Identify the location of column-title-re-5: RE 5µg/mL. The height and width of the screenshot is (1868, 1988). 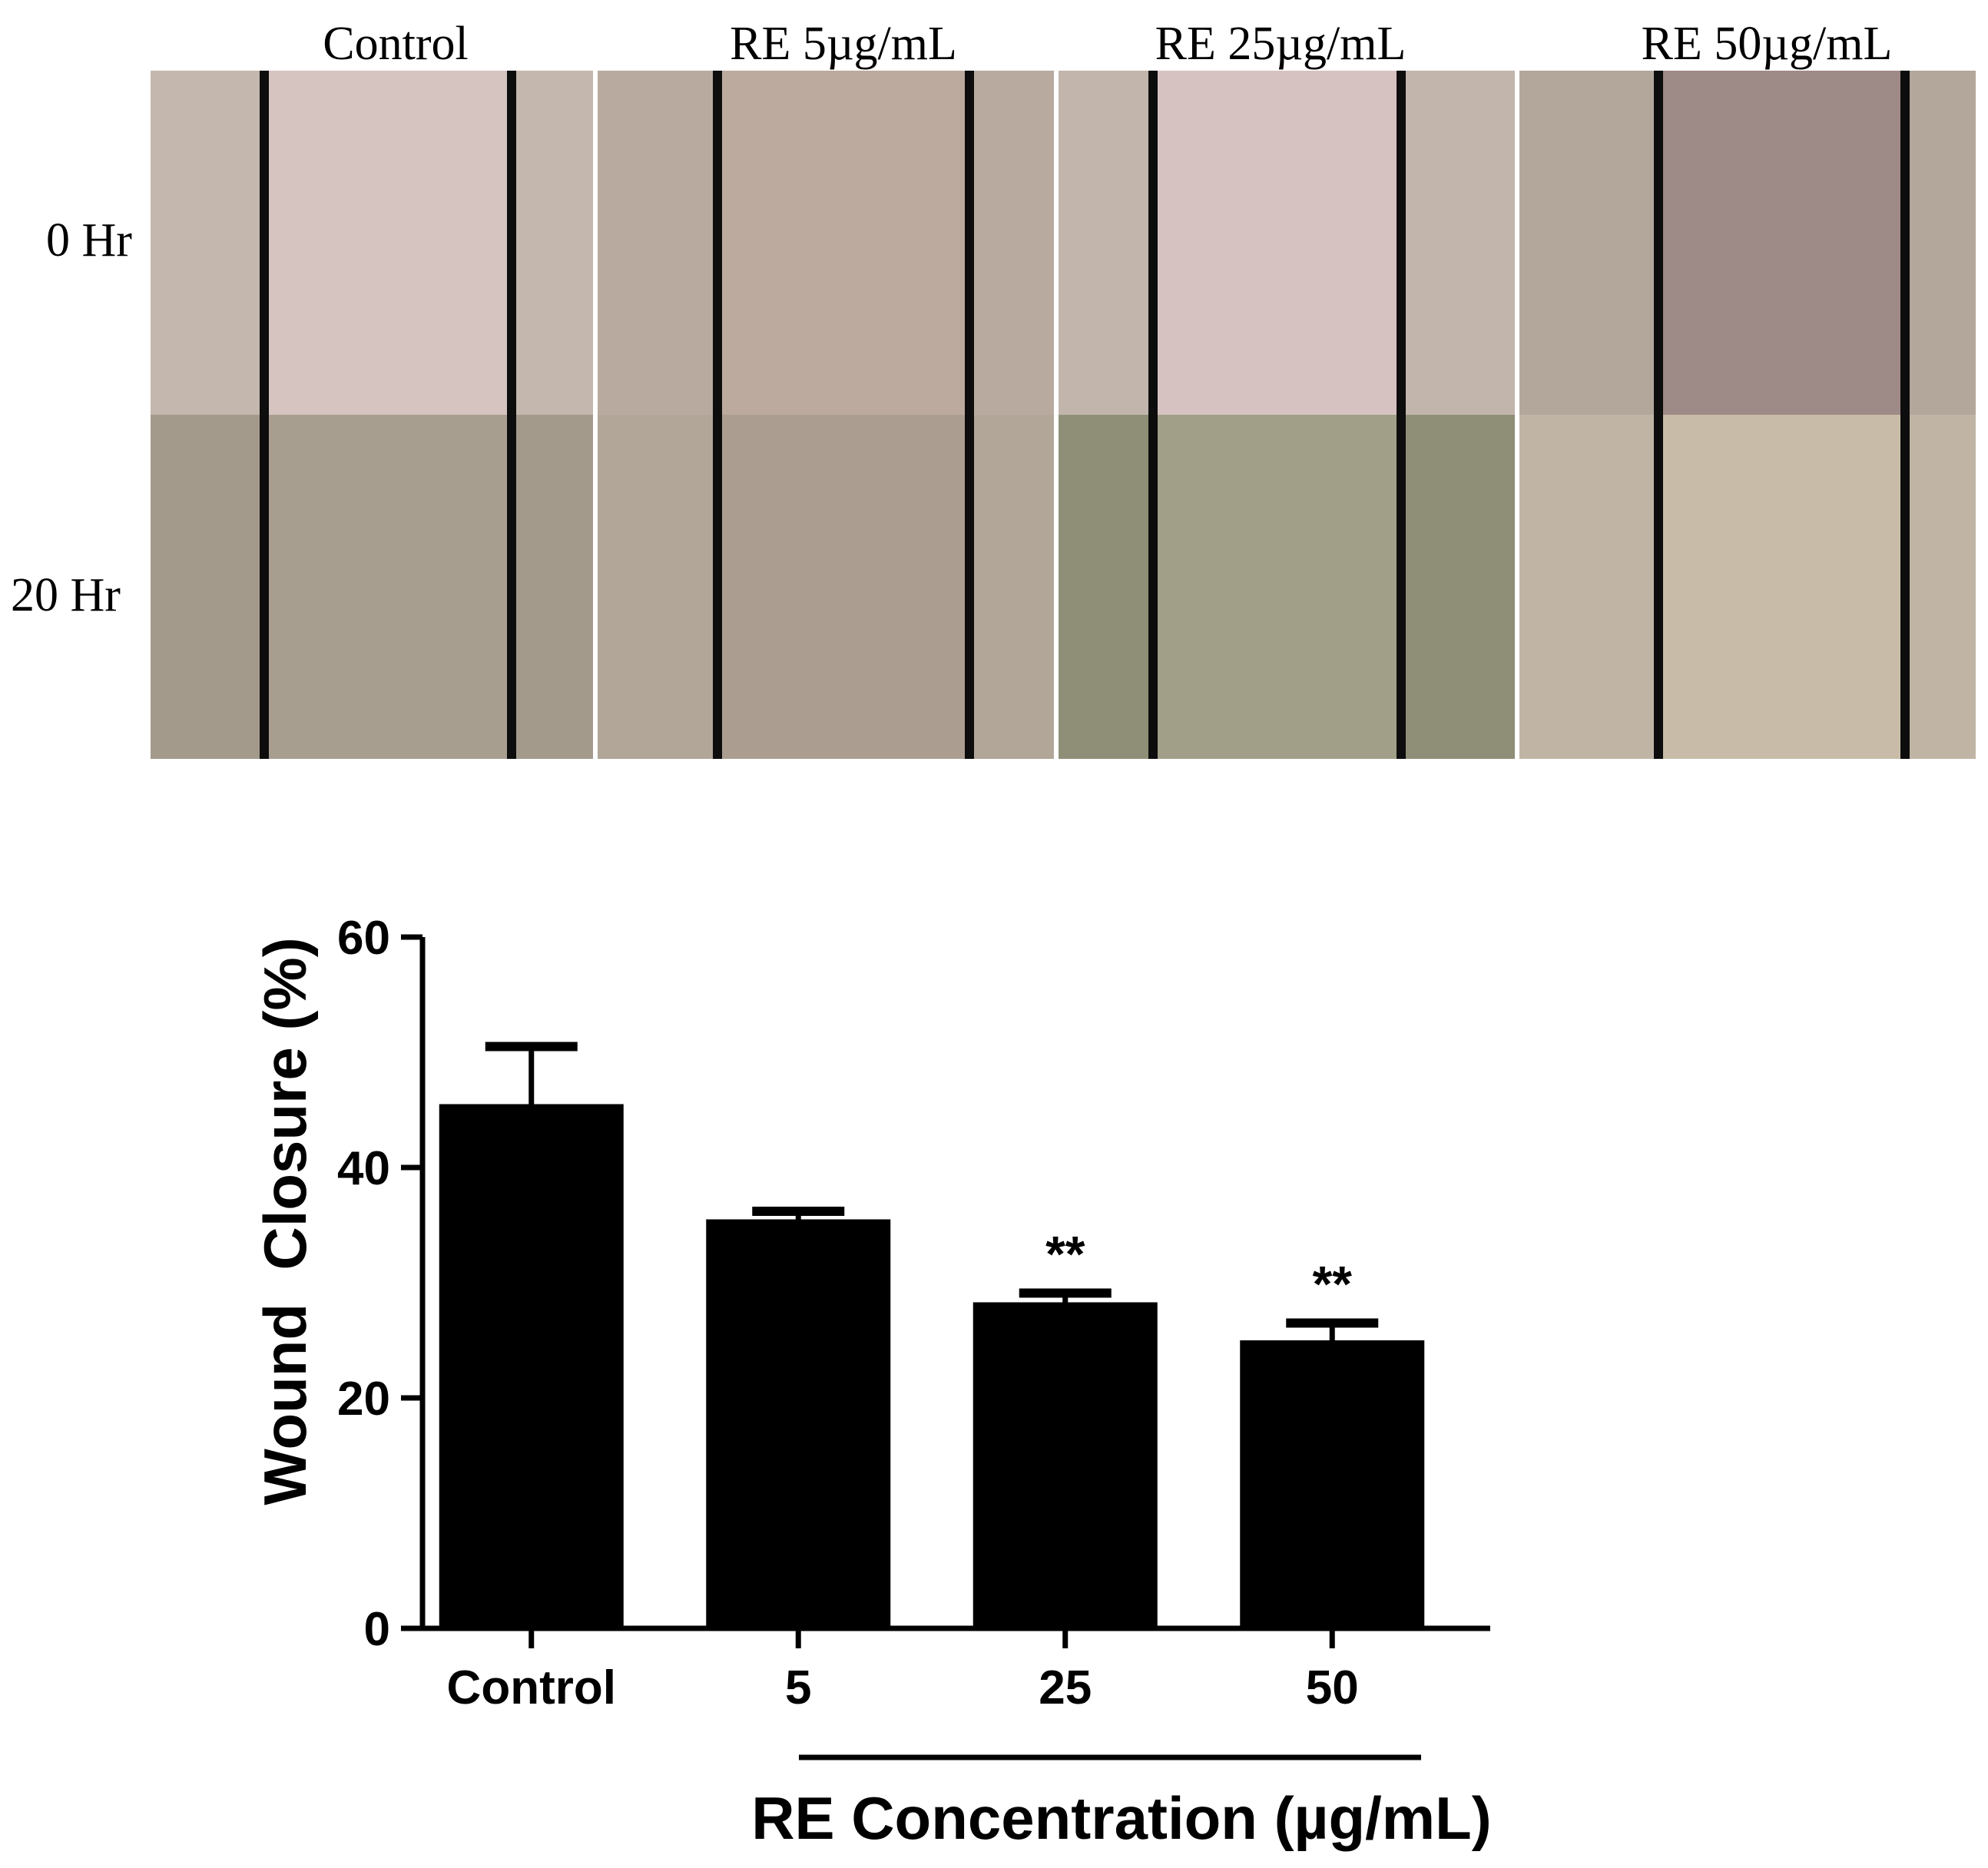
(843, 44).